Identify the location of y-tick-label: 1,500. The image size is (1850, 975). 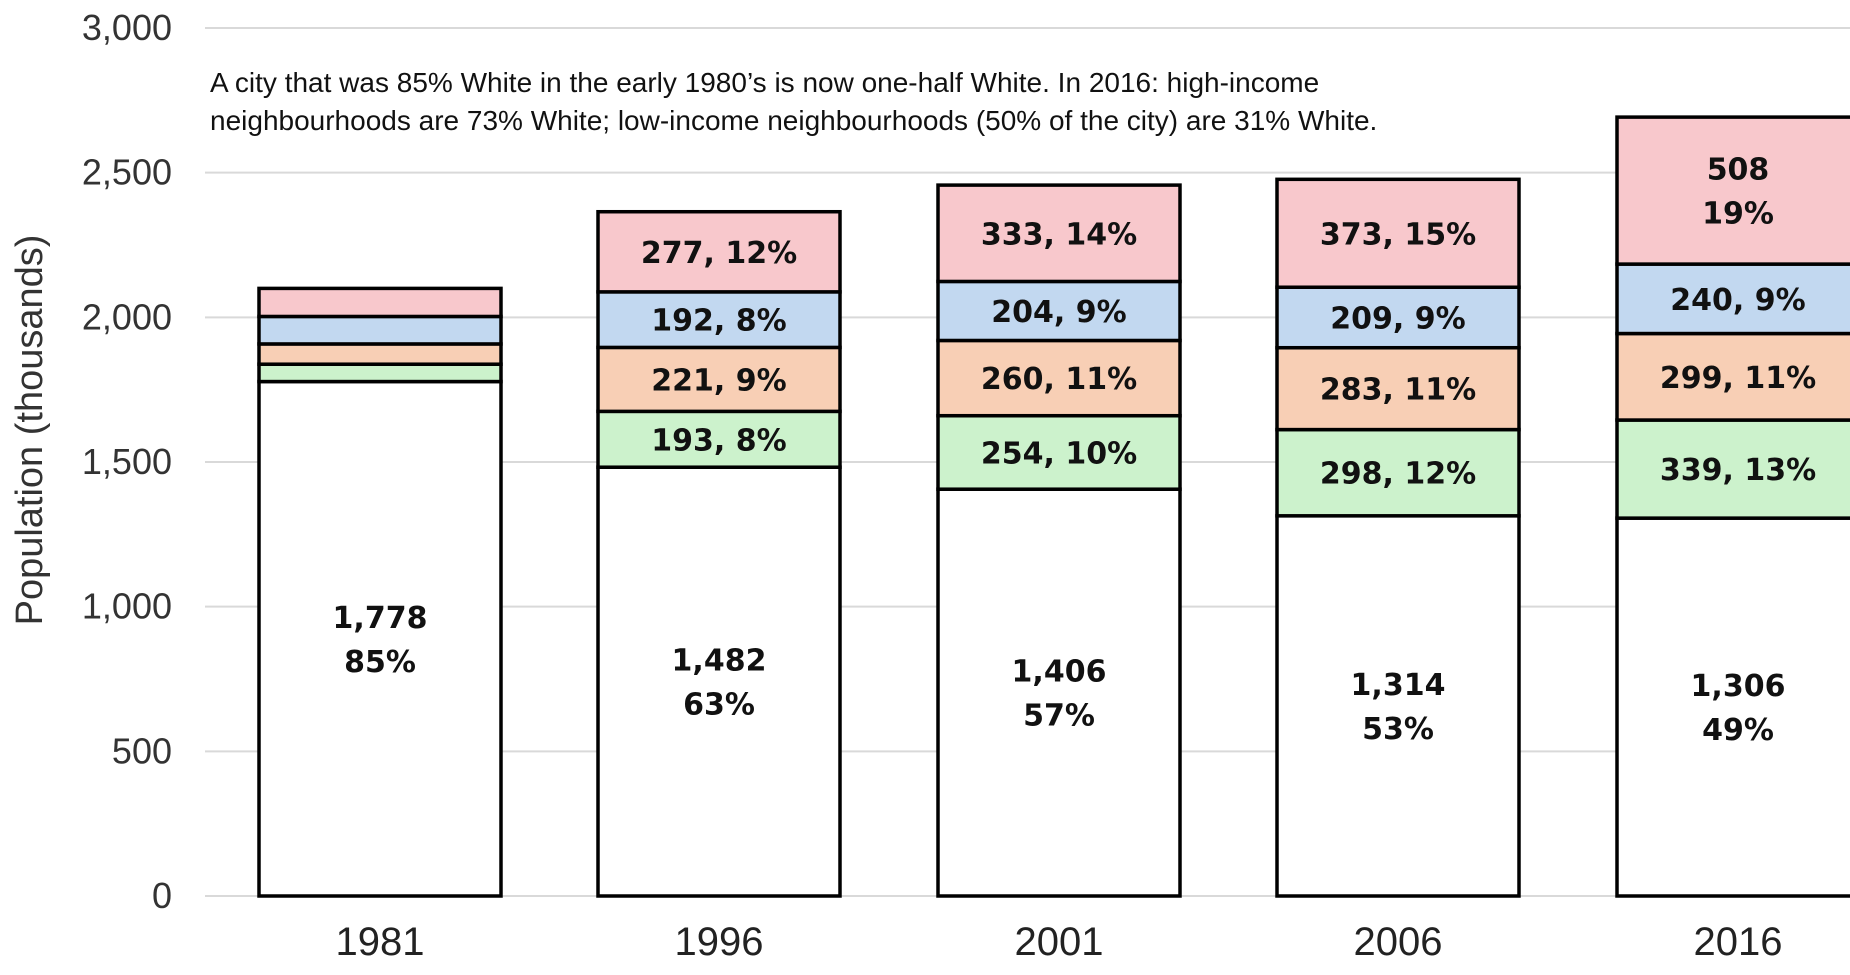
(127, 461).